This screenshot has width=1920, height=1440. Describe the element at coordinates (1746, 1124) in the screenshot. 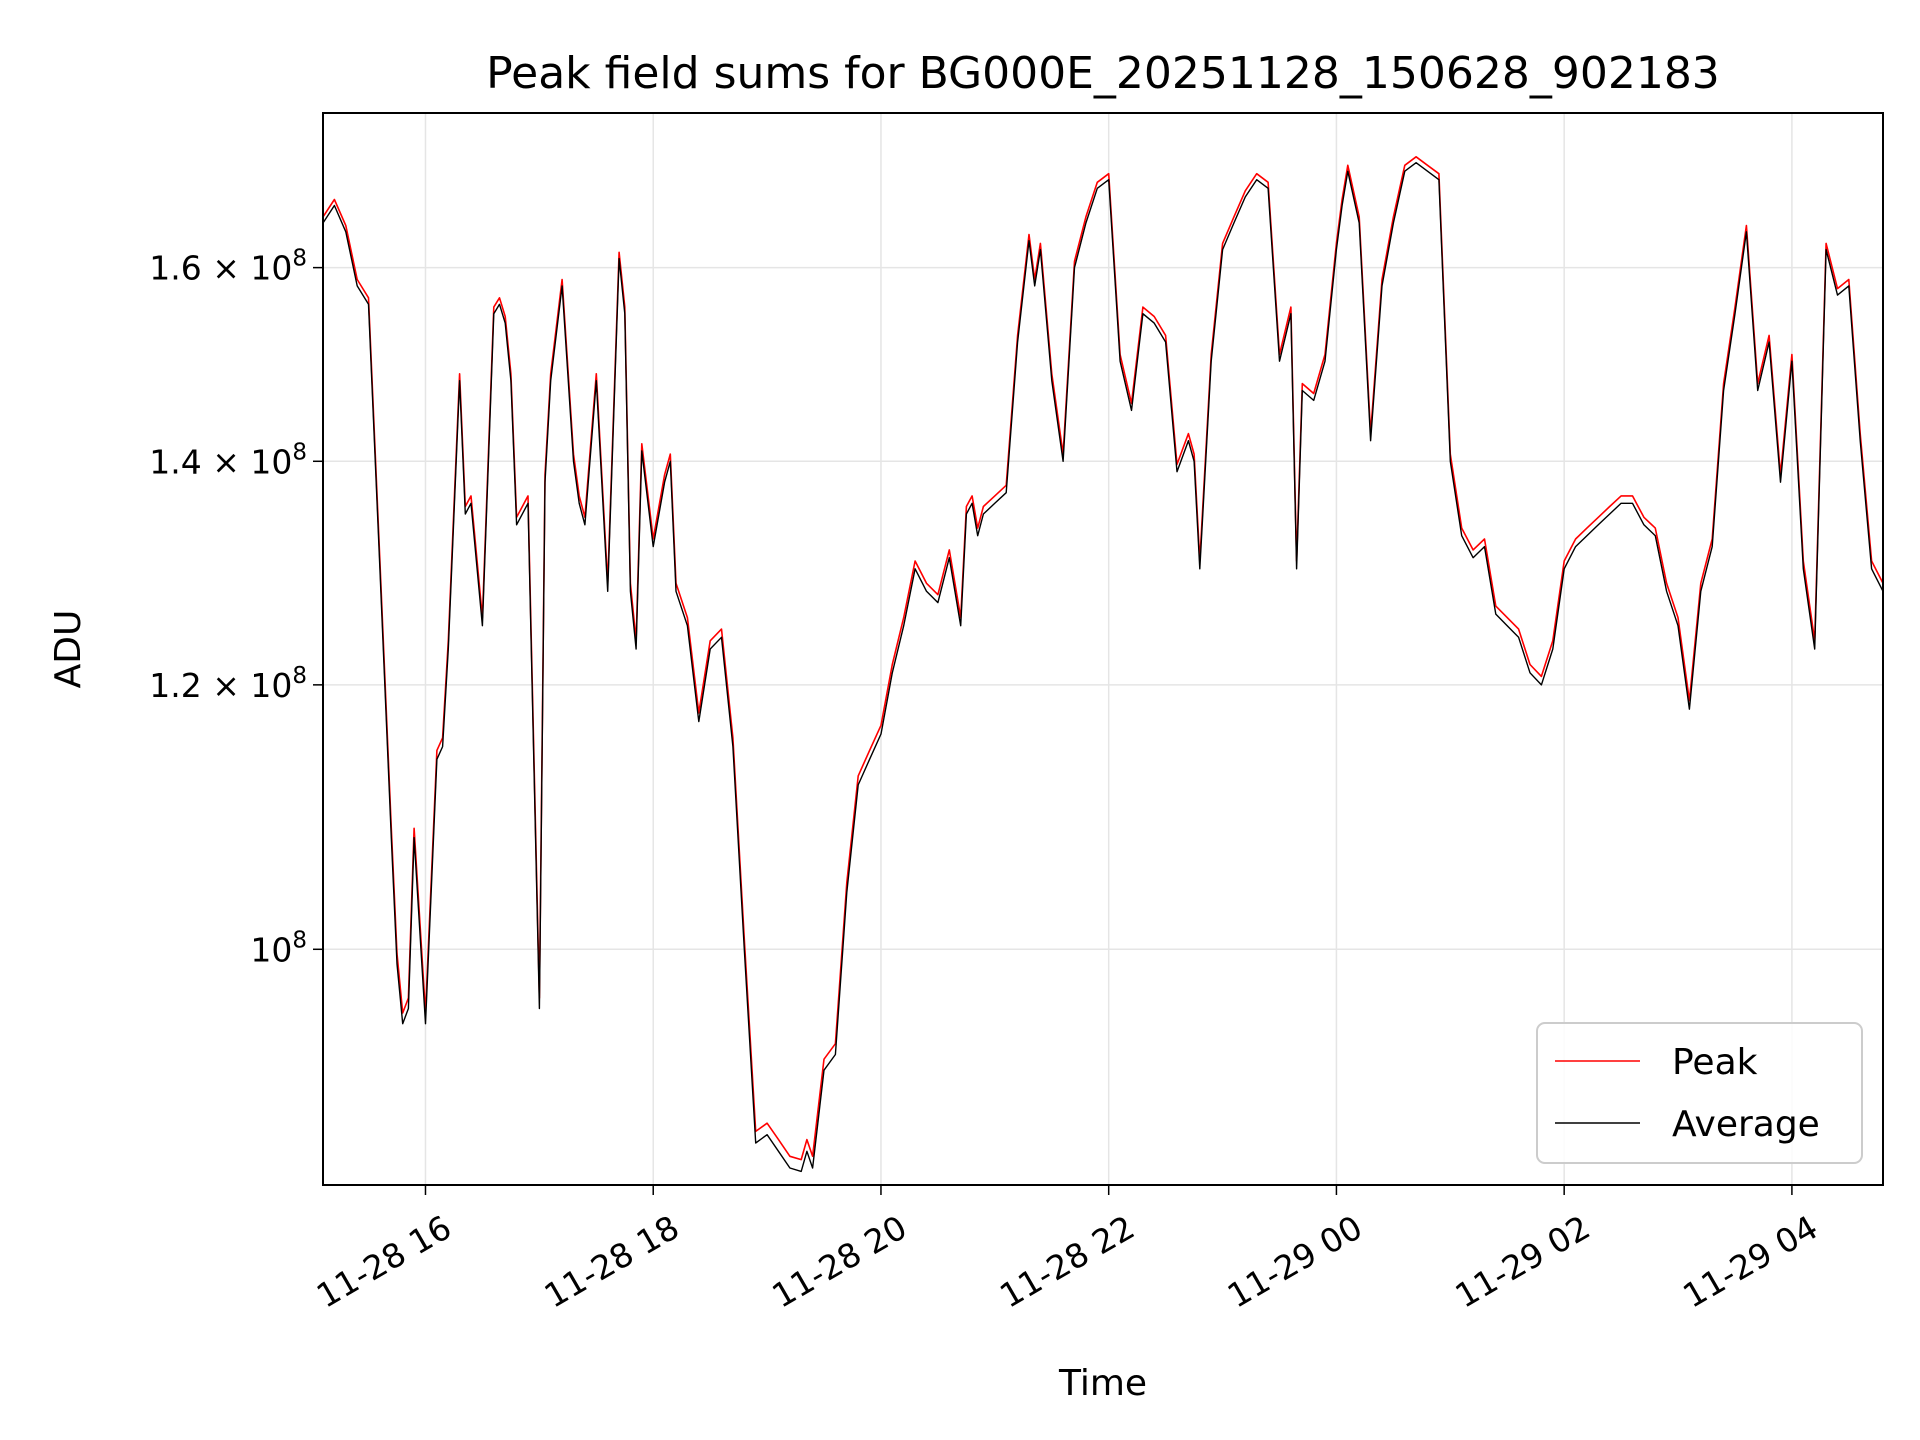

I see `legend-label-average: Average` at that location.